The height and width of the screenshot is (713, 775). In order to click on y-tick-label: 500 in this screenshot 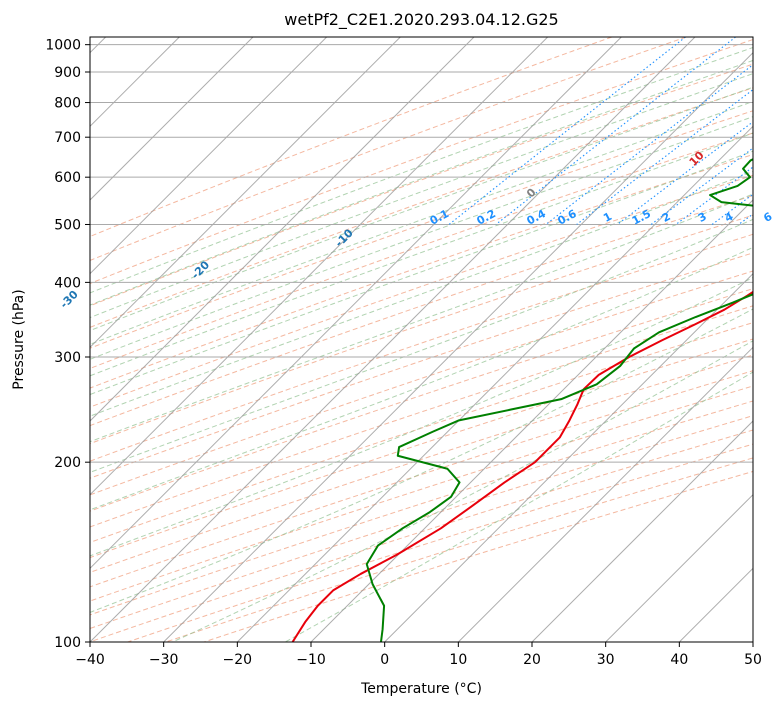, I will do `click(67, 225)`.